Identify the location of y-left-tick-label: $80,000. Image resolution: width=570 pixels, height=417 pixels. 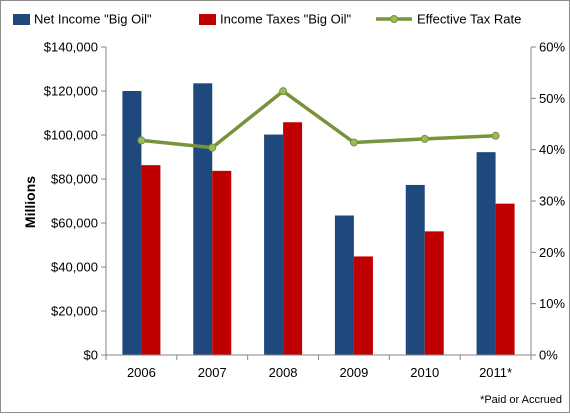
(74, 179).